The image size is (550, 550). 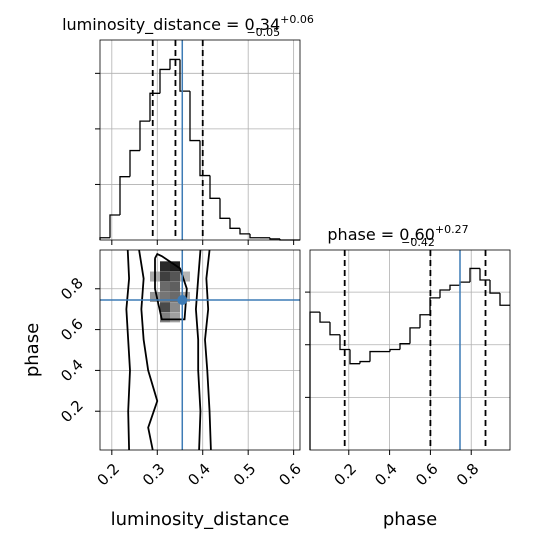 What do you see at coordinates (171, 25) in the screenshot?
I see `title-main: luminosity_distance = 0.34` at bounding box center [171, 25].